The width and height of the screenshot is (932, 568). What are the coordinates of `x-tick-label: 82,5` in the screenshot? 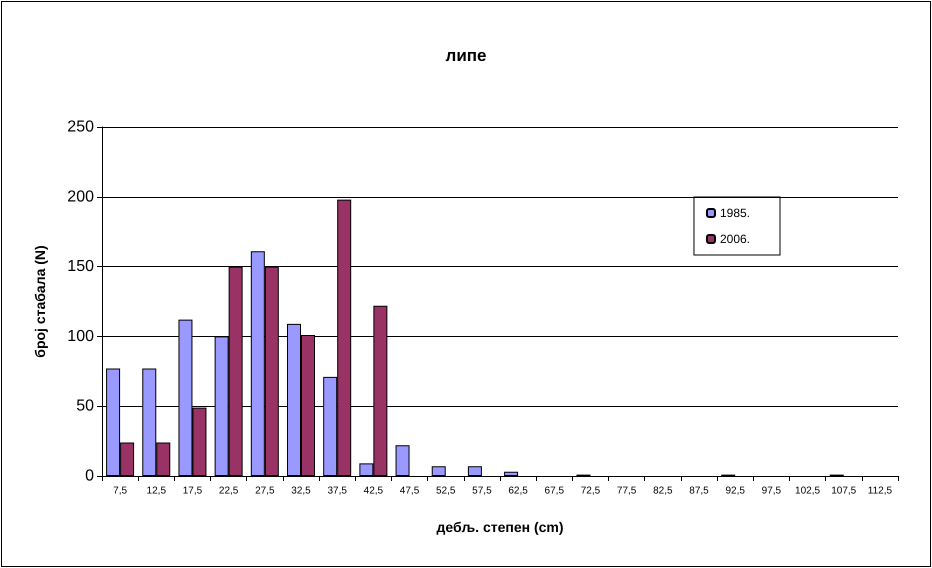 It's located at (663, 491).